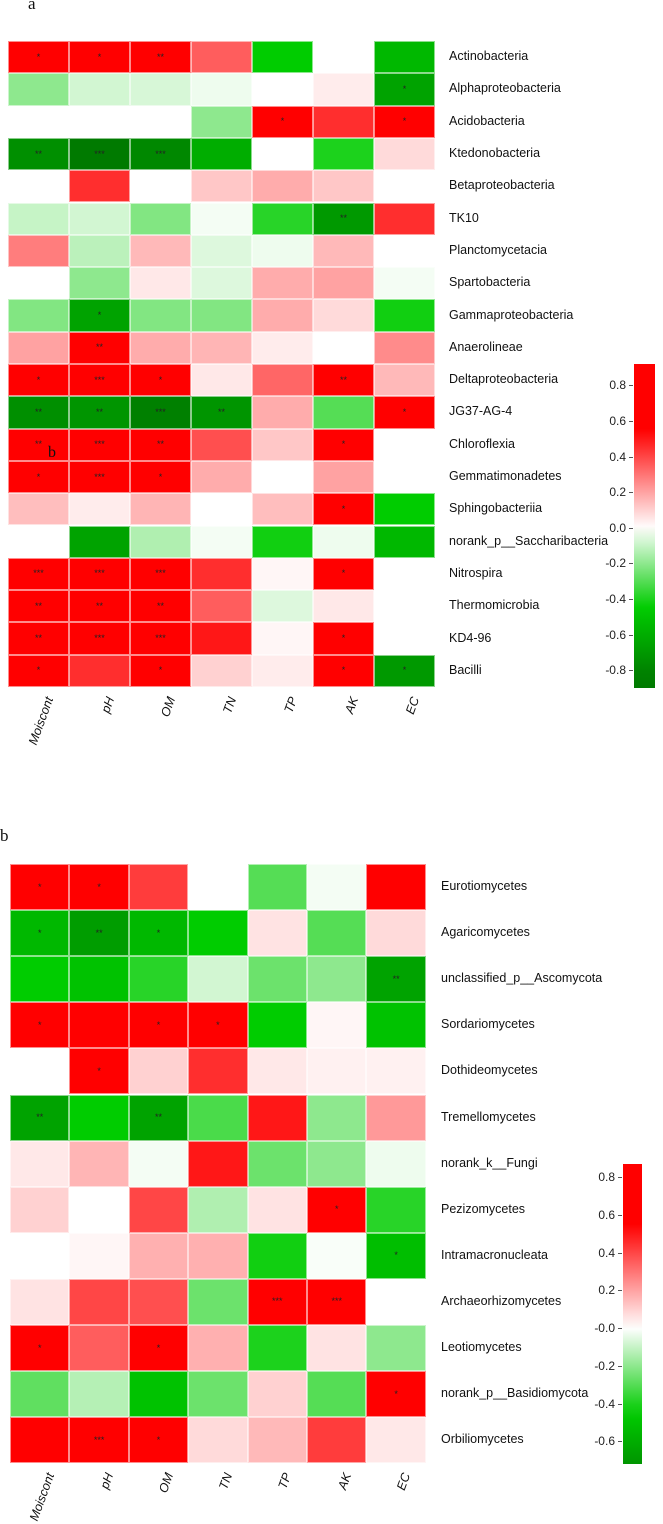 The width and height of the screenshot is (663, 1524). Describe the element at coordinates (277, 1163) in the screenshot. I see `cell-norank-k-fungi-tp` at that location.